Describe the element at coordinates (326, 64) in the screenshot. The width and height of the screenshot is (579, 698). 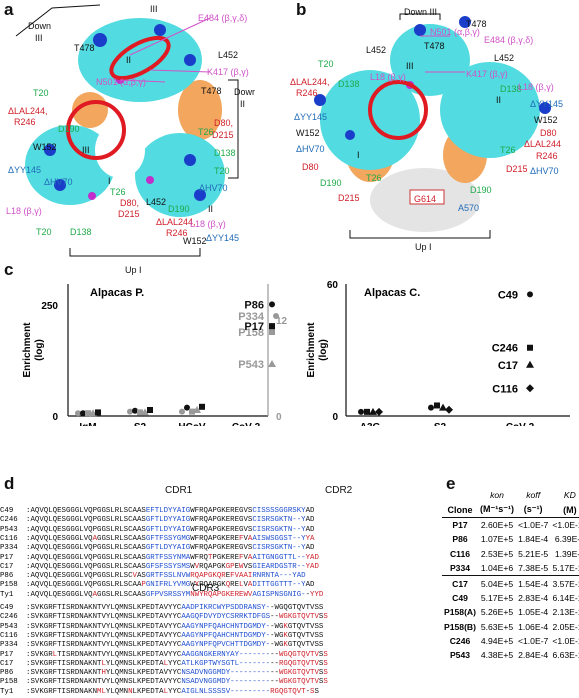
I see `structure-b-label: T20` at that location.